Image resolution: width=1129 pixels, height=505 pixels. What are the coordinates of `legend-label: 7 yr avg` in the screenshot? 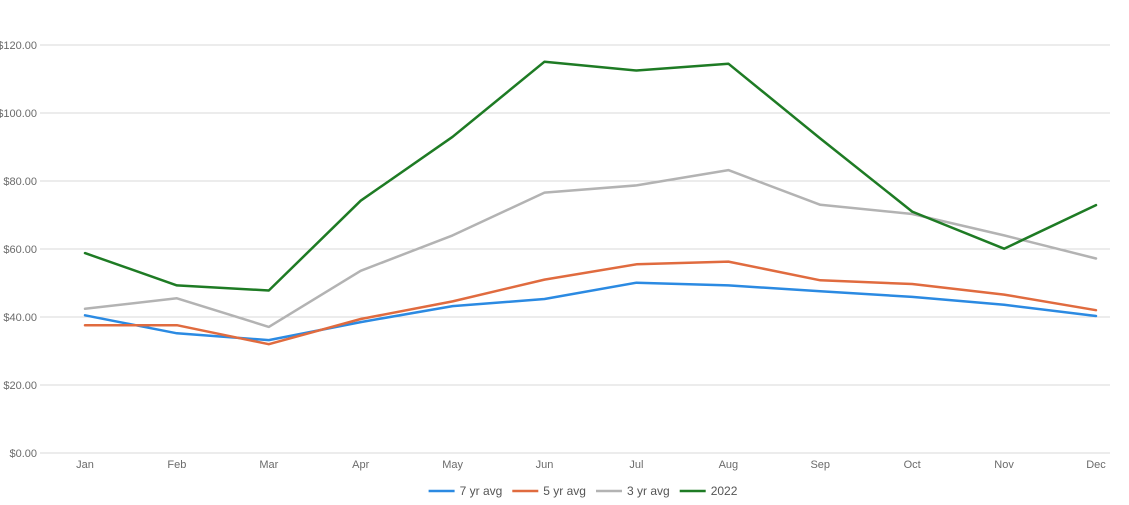 It's located at (481, 491).